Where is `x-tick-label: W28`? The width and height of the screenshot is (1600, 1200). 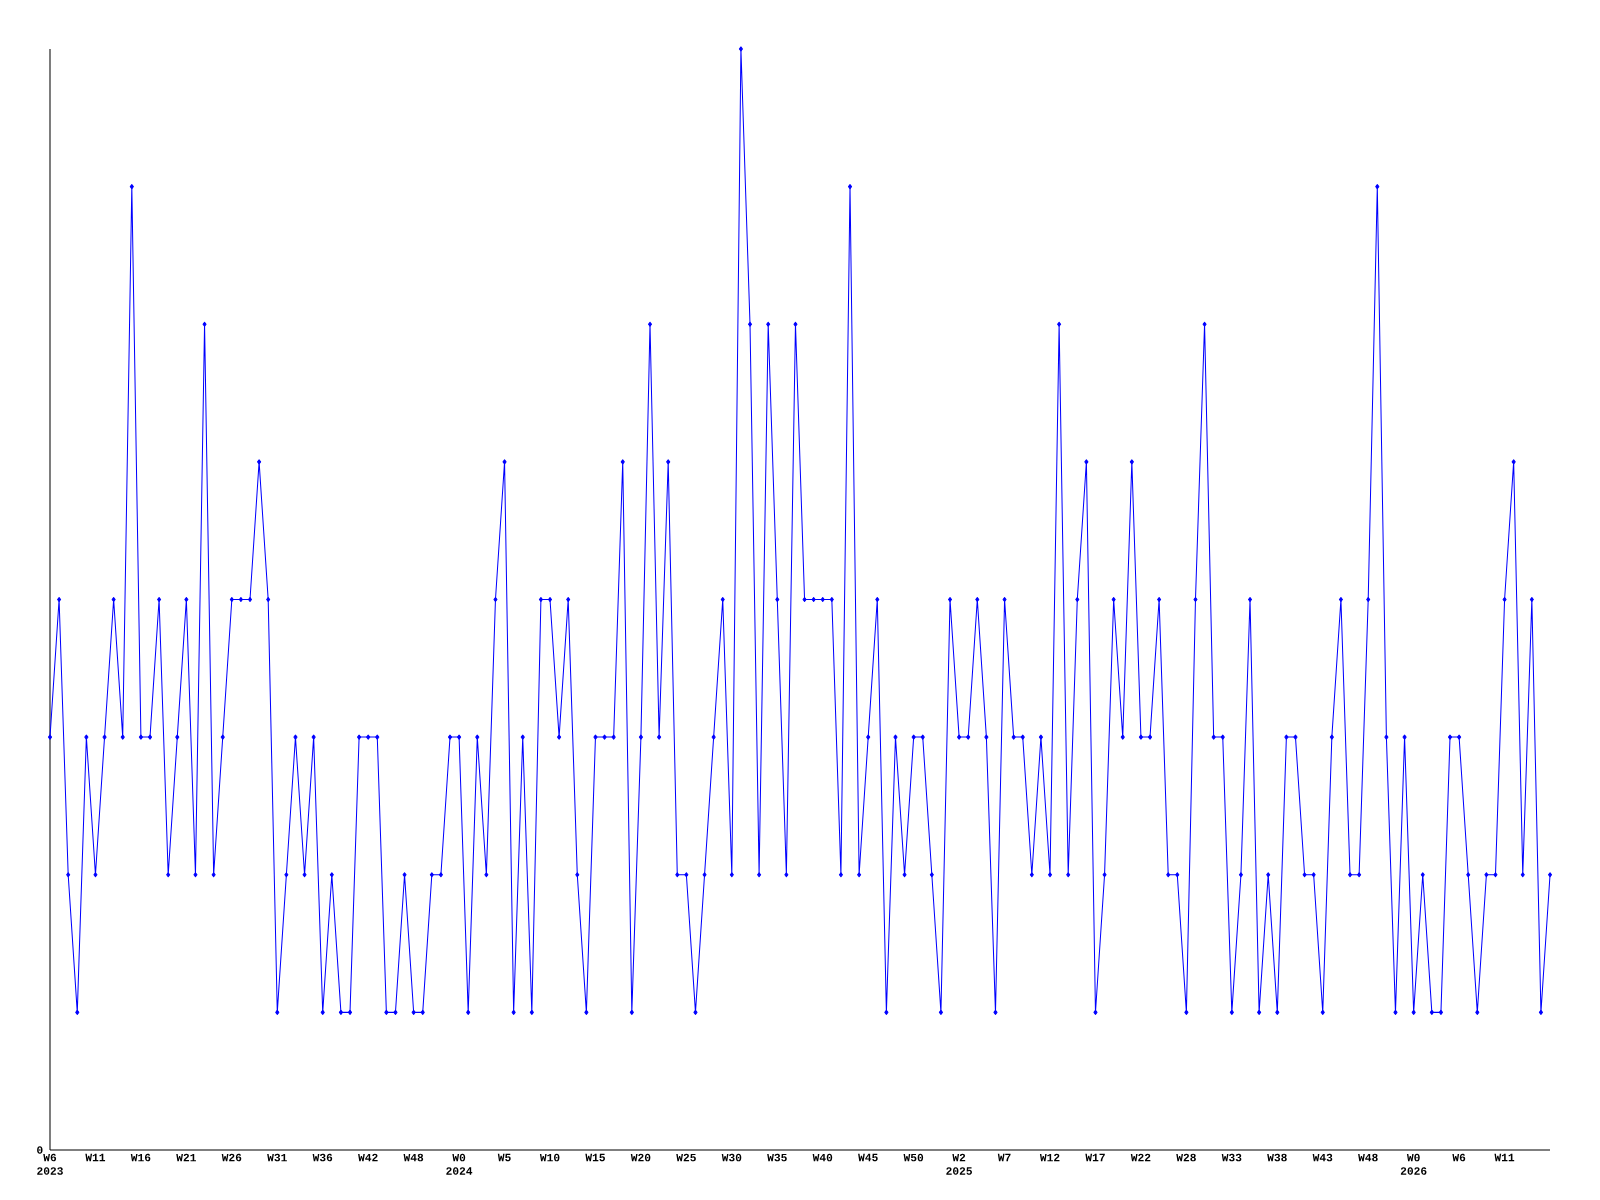 x-tick-label: W28 is located at coordinates (1186, 1157).